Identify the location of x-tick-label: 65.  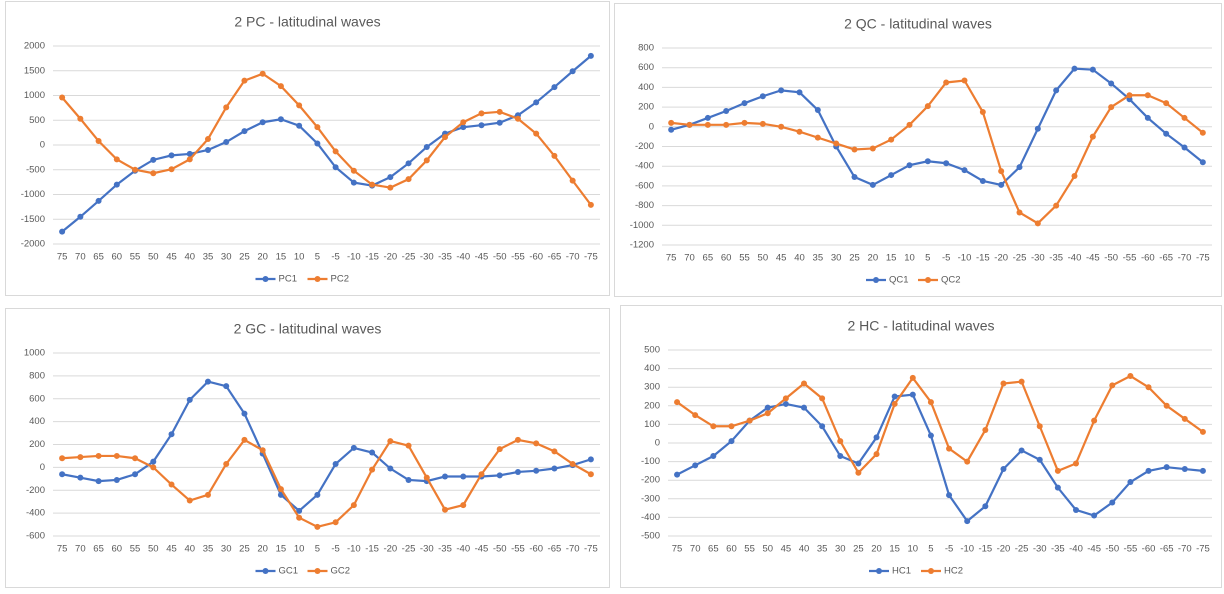
(98, 257).